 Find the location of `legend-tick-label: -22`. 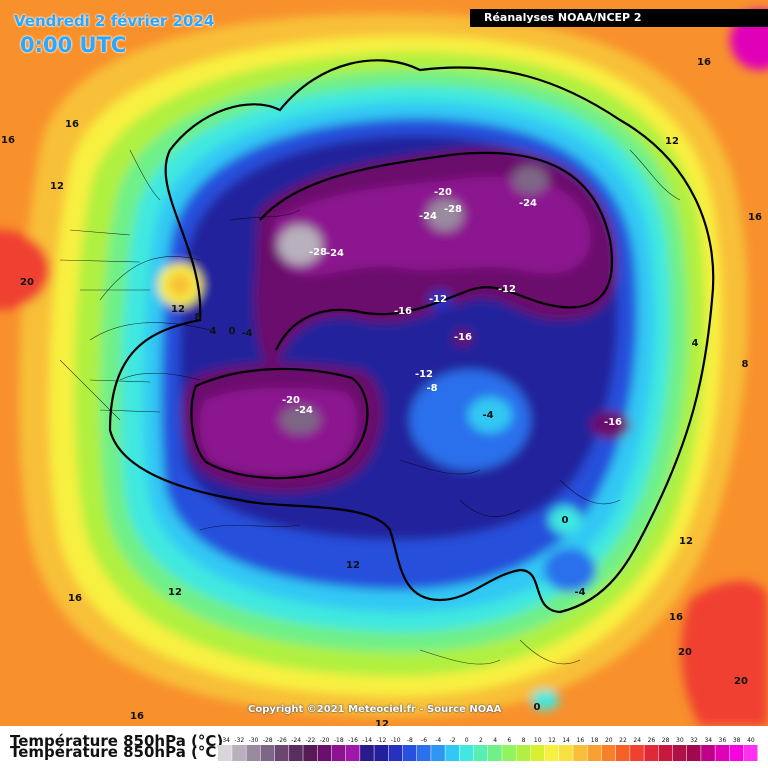

legend-tick-label: -22 is located at coordinates (310, 740).